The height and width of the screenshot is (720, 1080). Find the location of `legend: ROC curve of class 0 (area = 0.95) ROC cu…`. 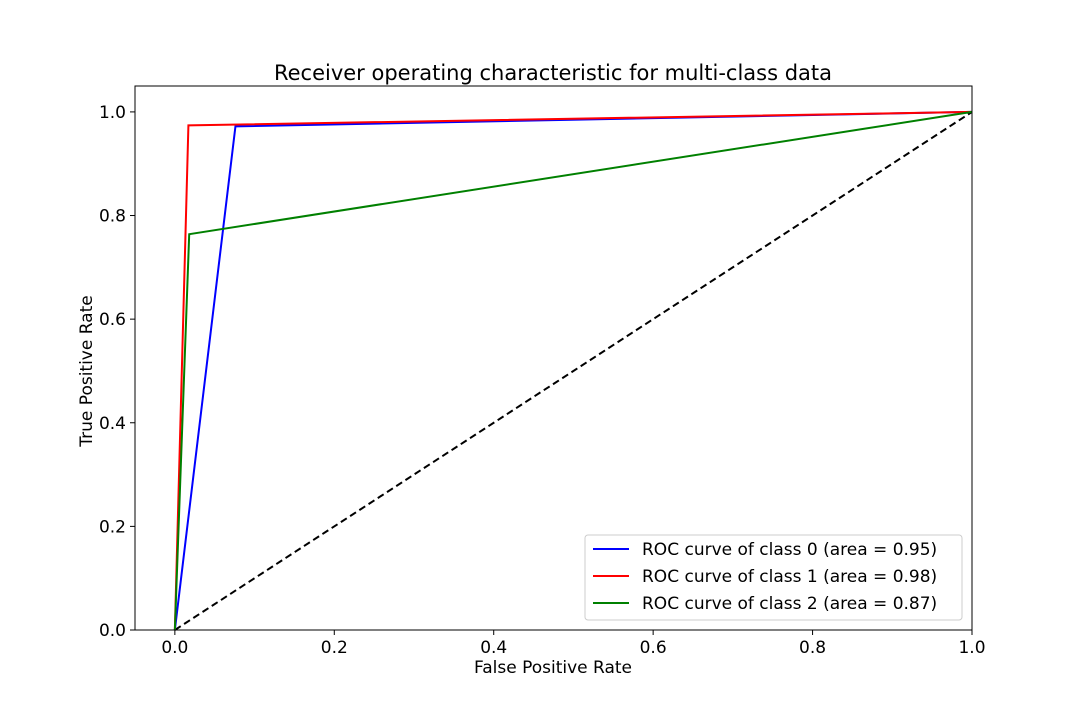

legend: ROC curve of class 0 (area = 0.95) ROC cu… is located at coordinates (773, 577).